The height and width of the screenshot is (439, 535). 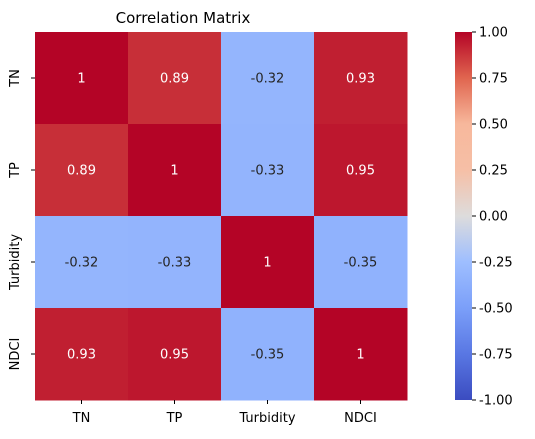 I want to click on heatmap-cell-NDCI-TP, so click(x=175, y=354).